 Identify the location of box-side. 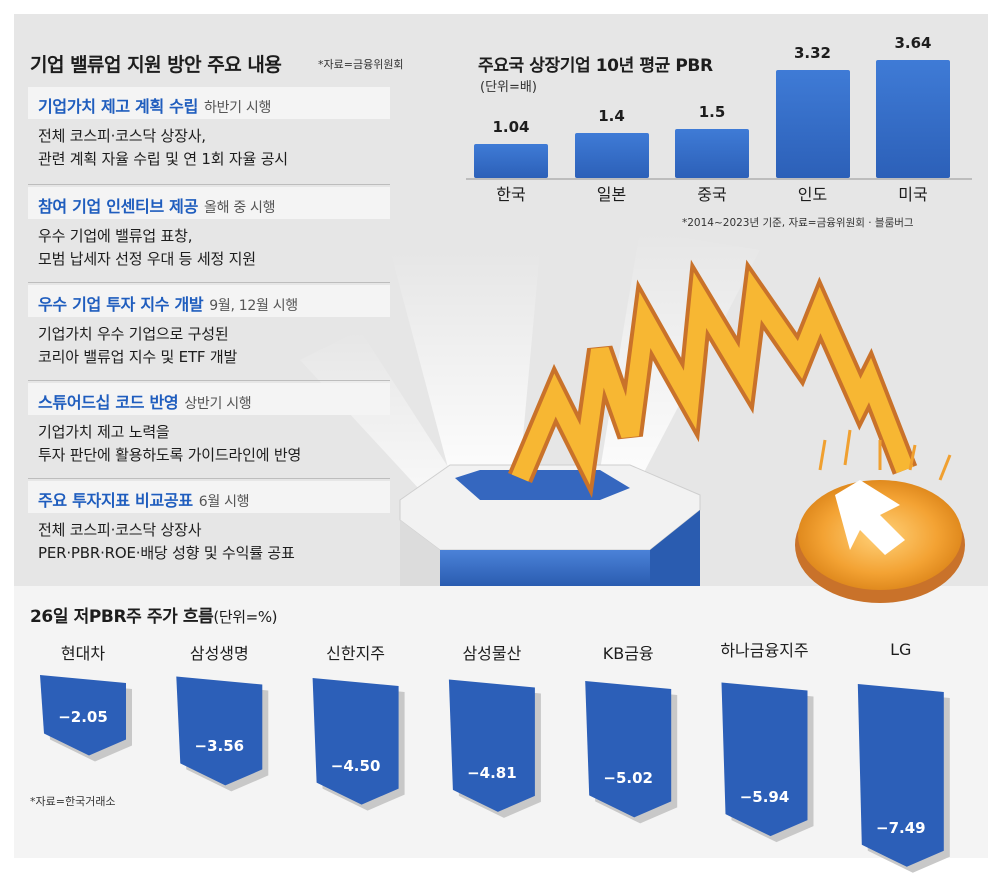
(675, 548).